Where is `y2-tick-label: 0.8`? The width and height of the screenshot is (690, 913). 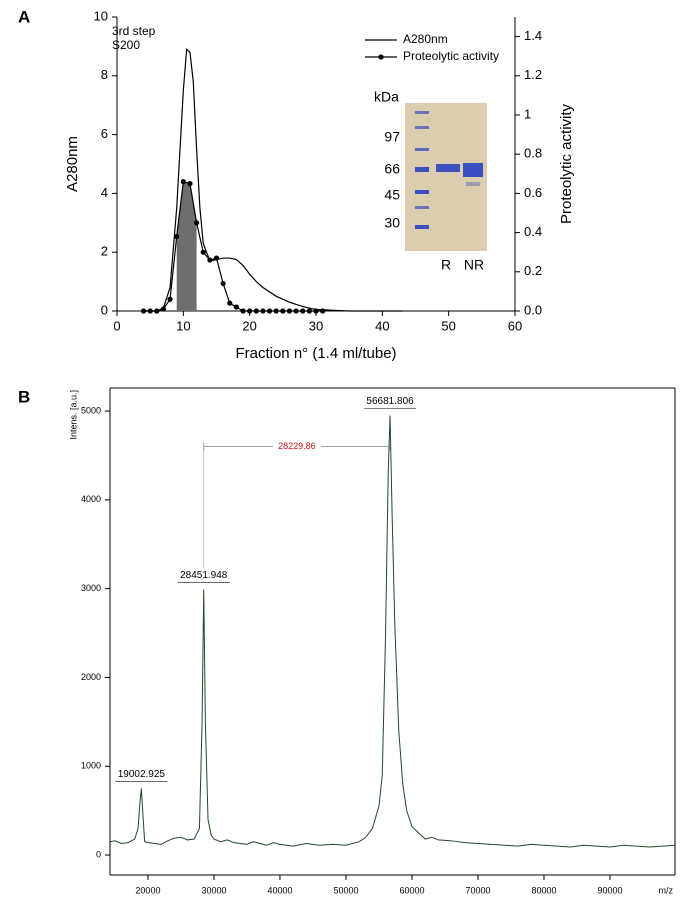 y2-tick-label: 0.8 is located at coordinates (533, 153).